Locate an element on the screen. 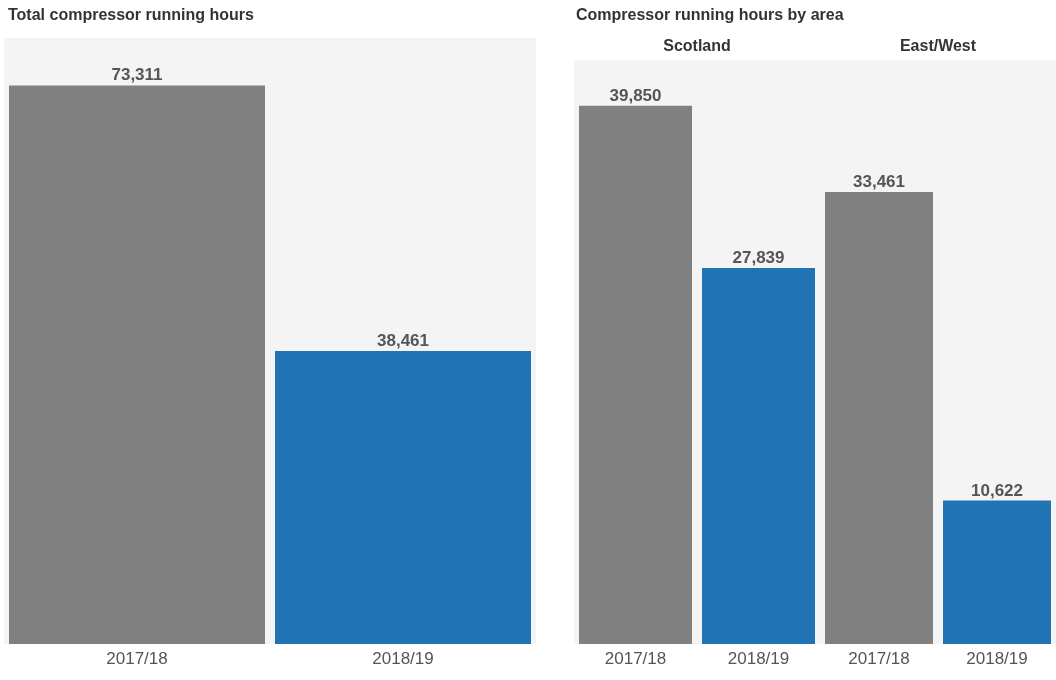 The image size is (1056, 680). data-label: 38,461 is located at coordinates (403, 340).